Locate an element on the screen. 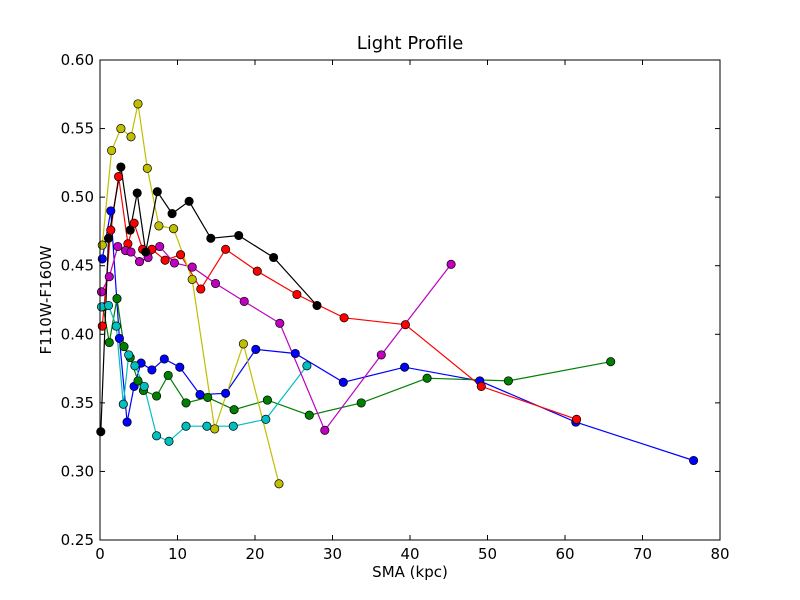 The width and height of the screenshot is (800, 600). x-axis-label: SMA (kpc) is located at coordinates (410, 572).